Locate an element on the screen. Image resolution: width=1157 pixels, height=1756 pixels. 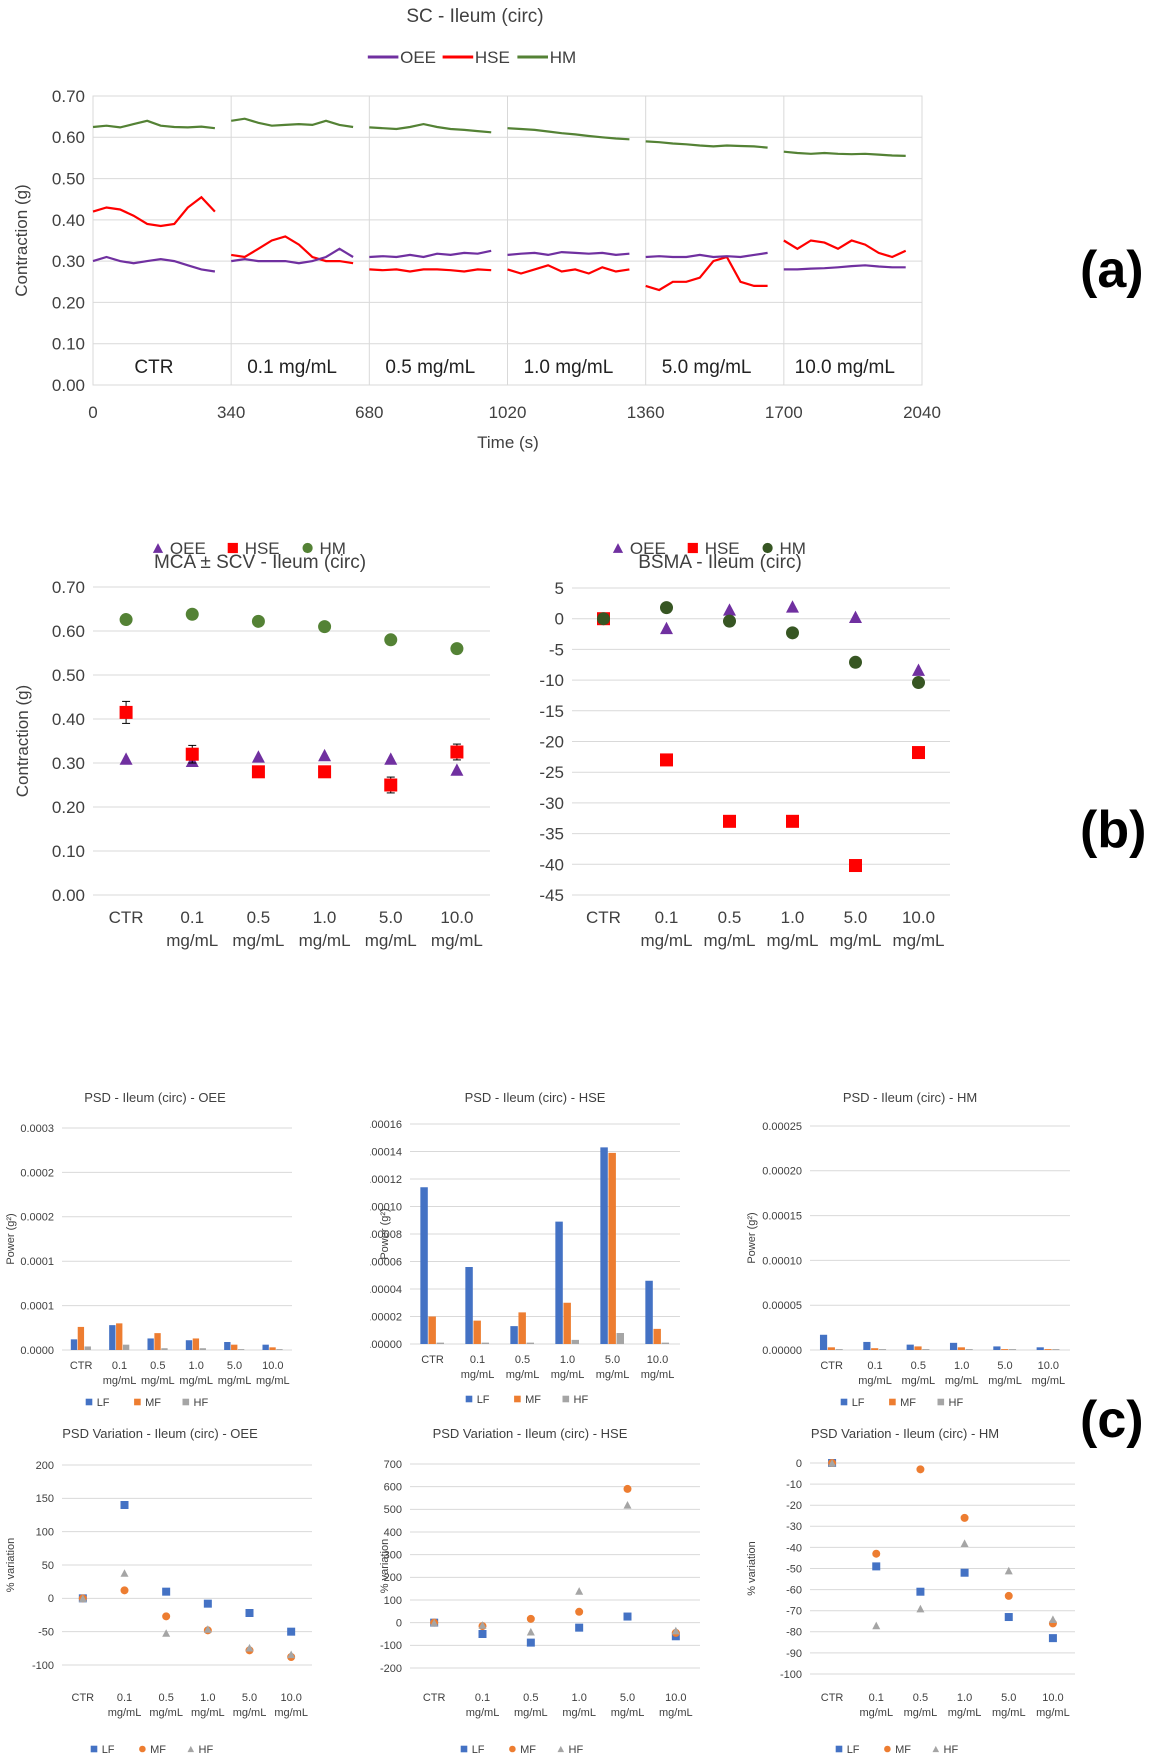
y-tick-label: 0.00004 is located at coordinates (386, 1290).